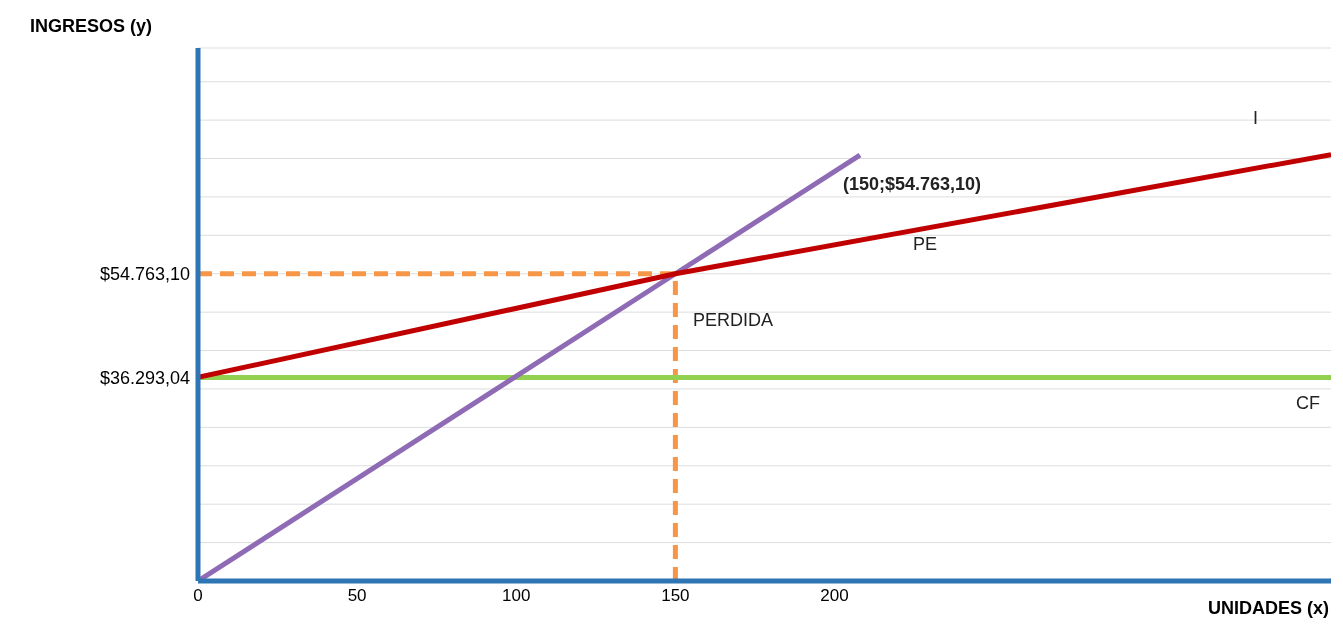  I want to click on annotation: (150;$54.763,10), so click(912, 184).